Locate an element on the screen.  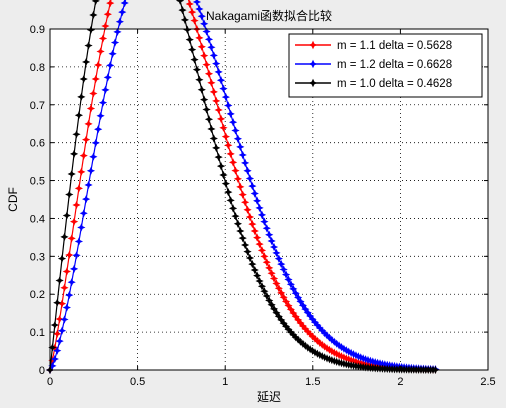
y-tick-label: 0.1 is located at coordinates (37, 333).